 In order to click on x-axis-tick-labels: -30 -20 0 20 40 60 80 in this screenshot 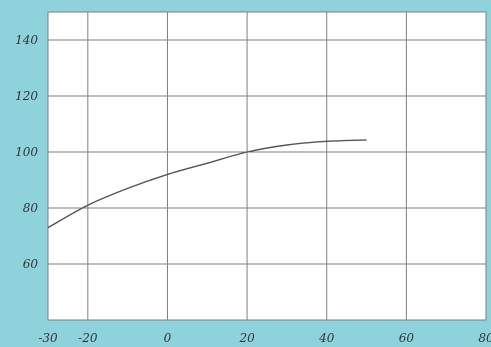, I will do `click(264, 338)`.